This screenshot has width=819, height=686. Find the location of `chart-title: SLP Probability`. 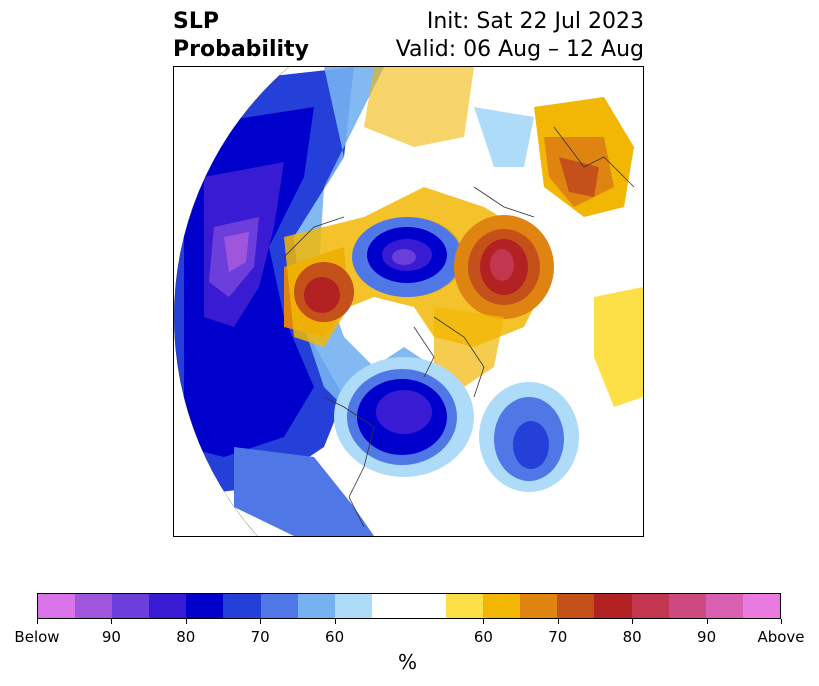

chart-title: SLP Probability is located at coordinates (241, 36).